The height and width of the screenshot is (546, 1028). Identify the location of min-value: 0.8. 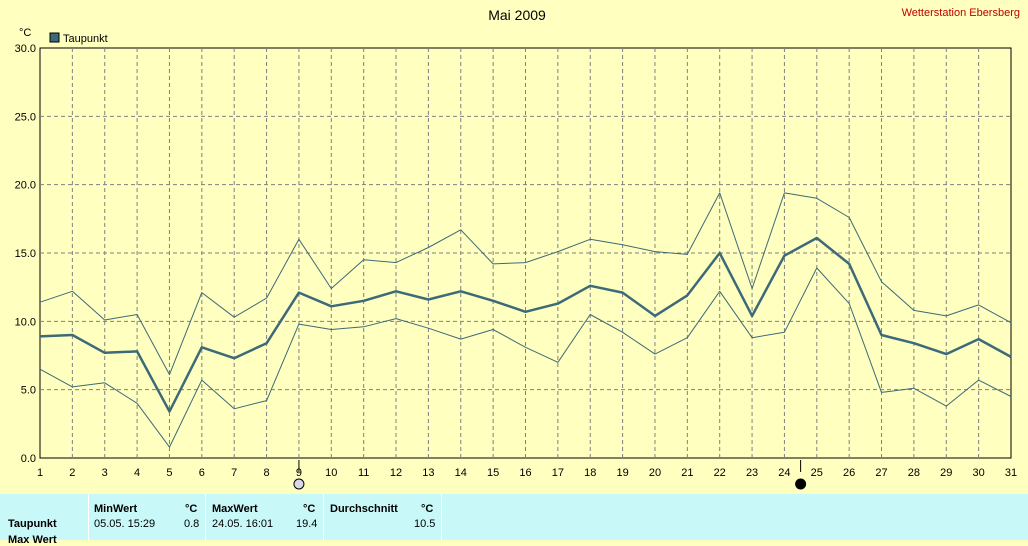
(192, 524).